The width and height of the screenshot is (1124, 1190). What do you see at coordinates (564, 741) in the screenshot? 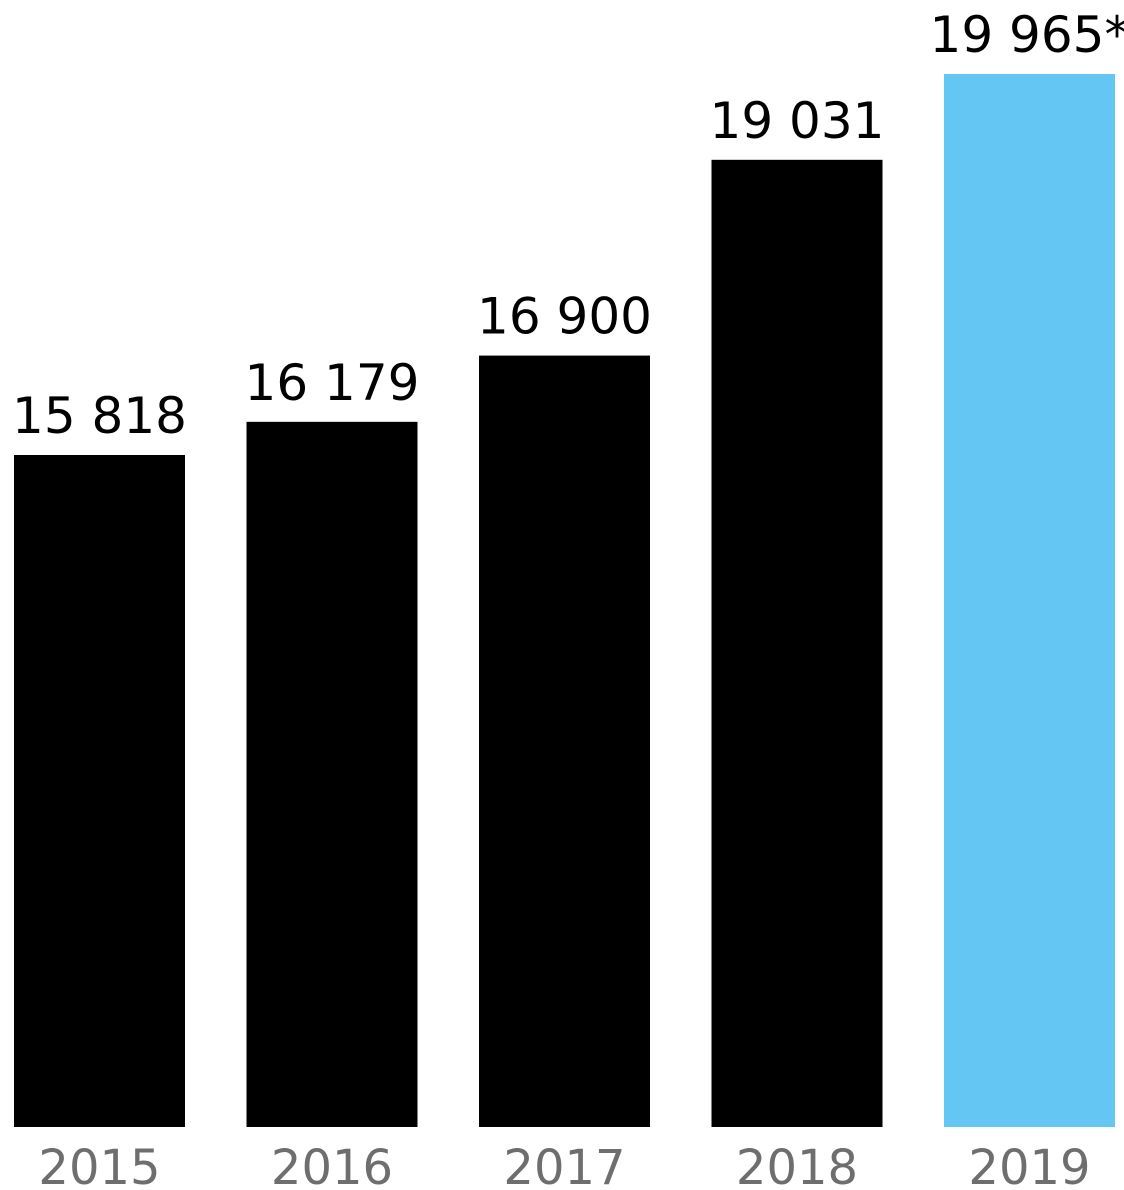
I see `bar-2017` at bounding box center [564, 741].